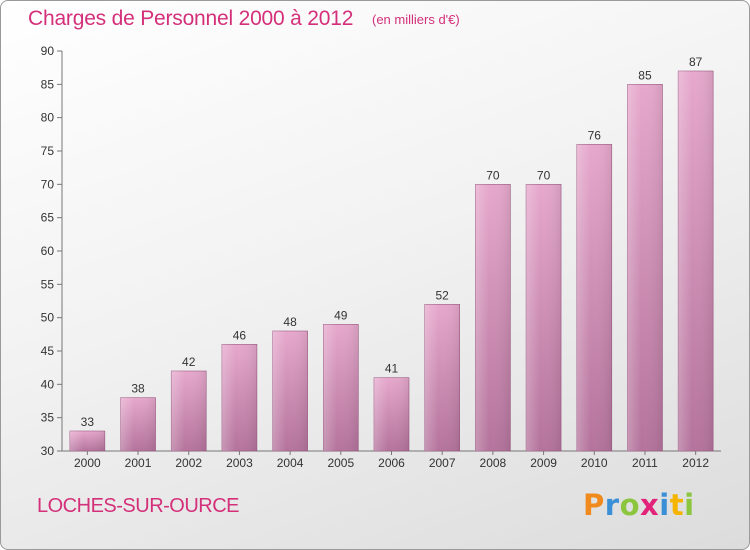 This screenshot has width=750, height=550. Describe the element at coordinates (48, 151) in the screenshot. I see `y-tick-label: 75` at that location.